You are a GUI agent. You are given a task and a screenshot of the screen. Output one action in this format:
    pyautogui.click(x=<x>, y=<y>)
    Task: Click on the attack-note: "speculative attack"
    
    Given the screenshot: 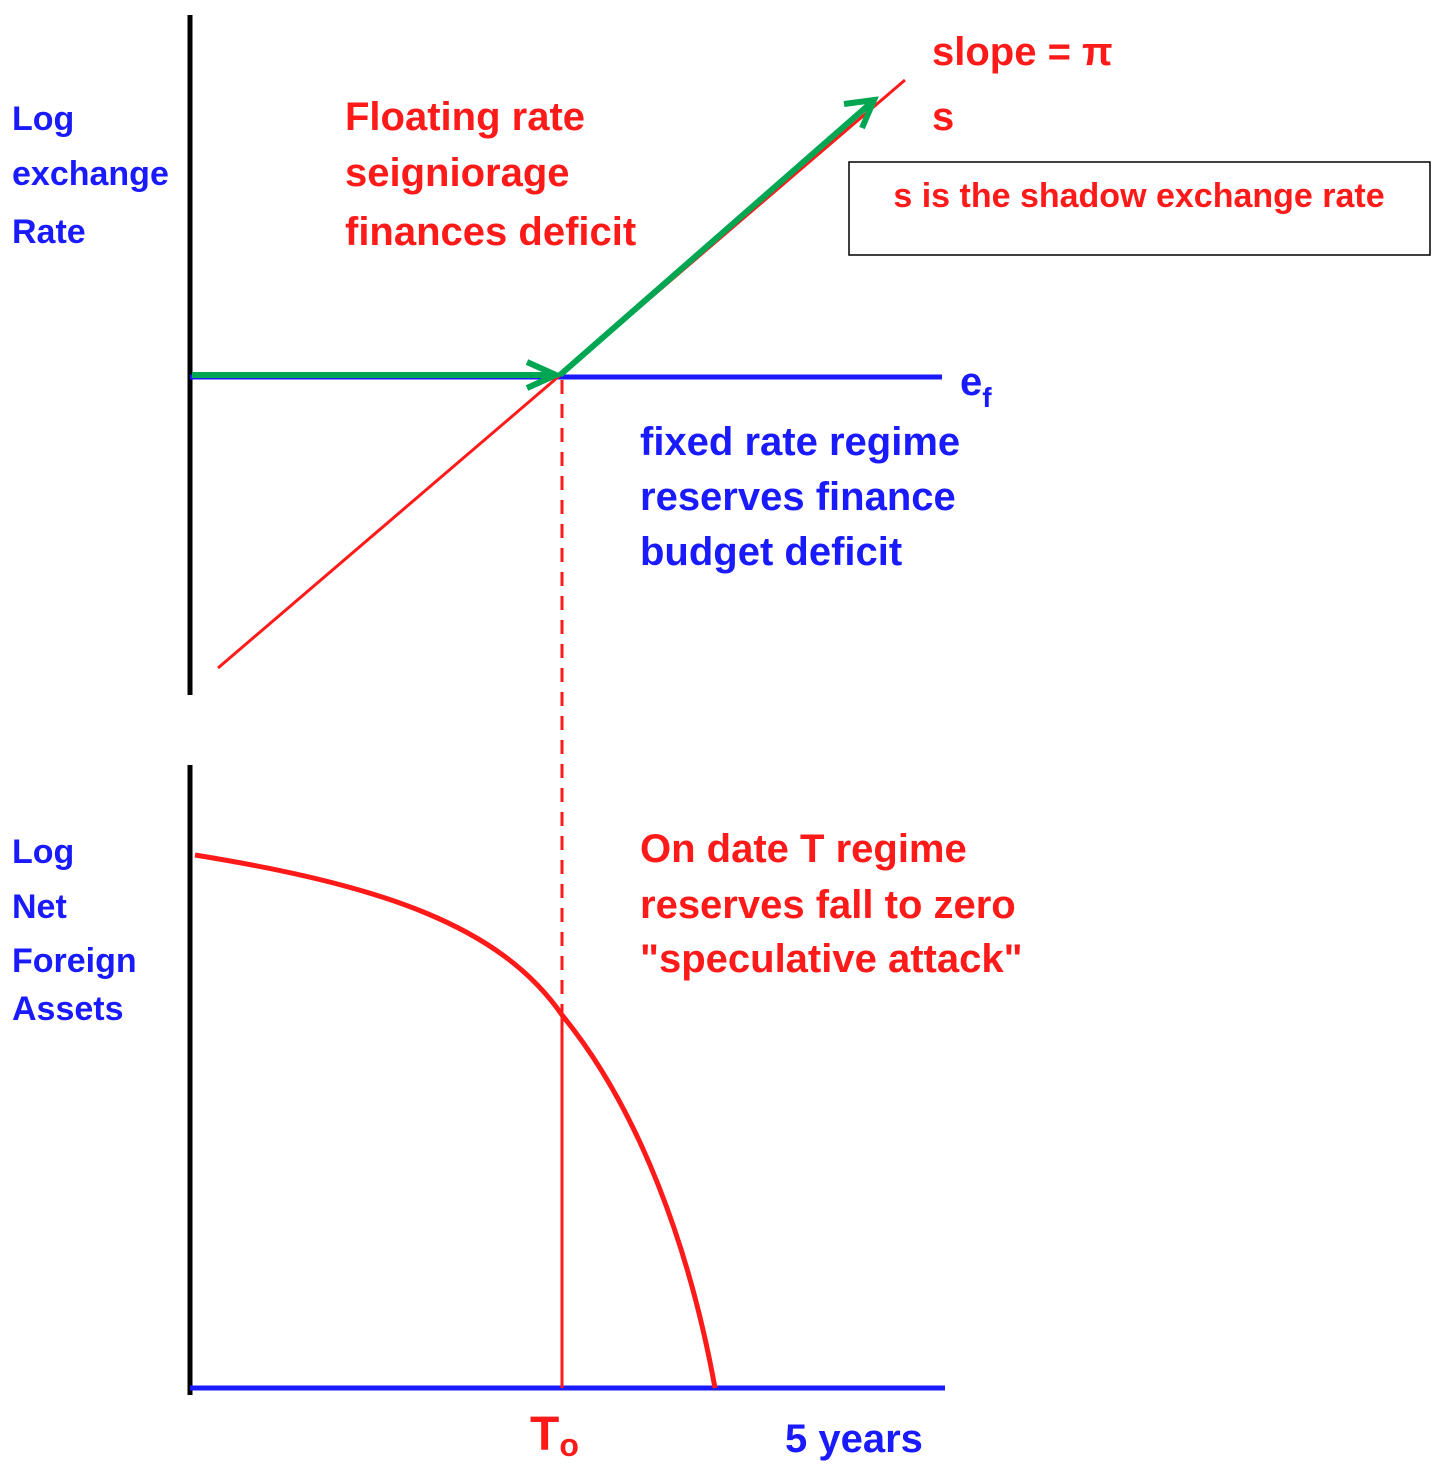 What is the action you would take?
    pyautogui.click(x=831, y=959)
    